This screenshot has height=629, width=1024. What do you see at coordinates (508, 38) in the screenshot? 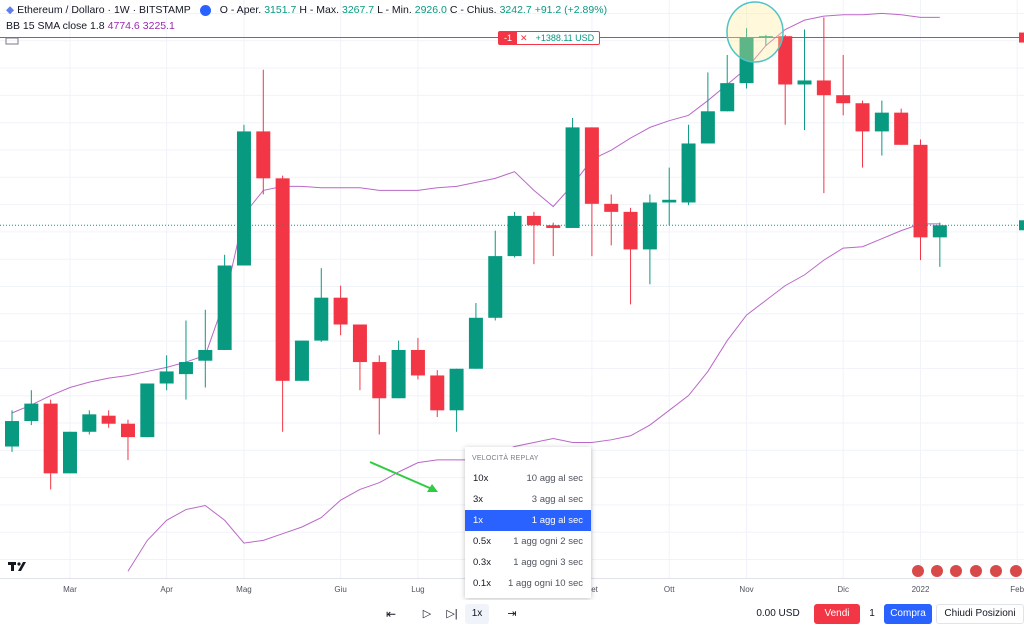
I see `position-qty: -1` at bounding box center [508, 38].